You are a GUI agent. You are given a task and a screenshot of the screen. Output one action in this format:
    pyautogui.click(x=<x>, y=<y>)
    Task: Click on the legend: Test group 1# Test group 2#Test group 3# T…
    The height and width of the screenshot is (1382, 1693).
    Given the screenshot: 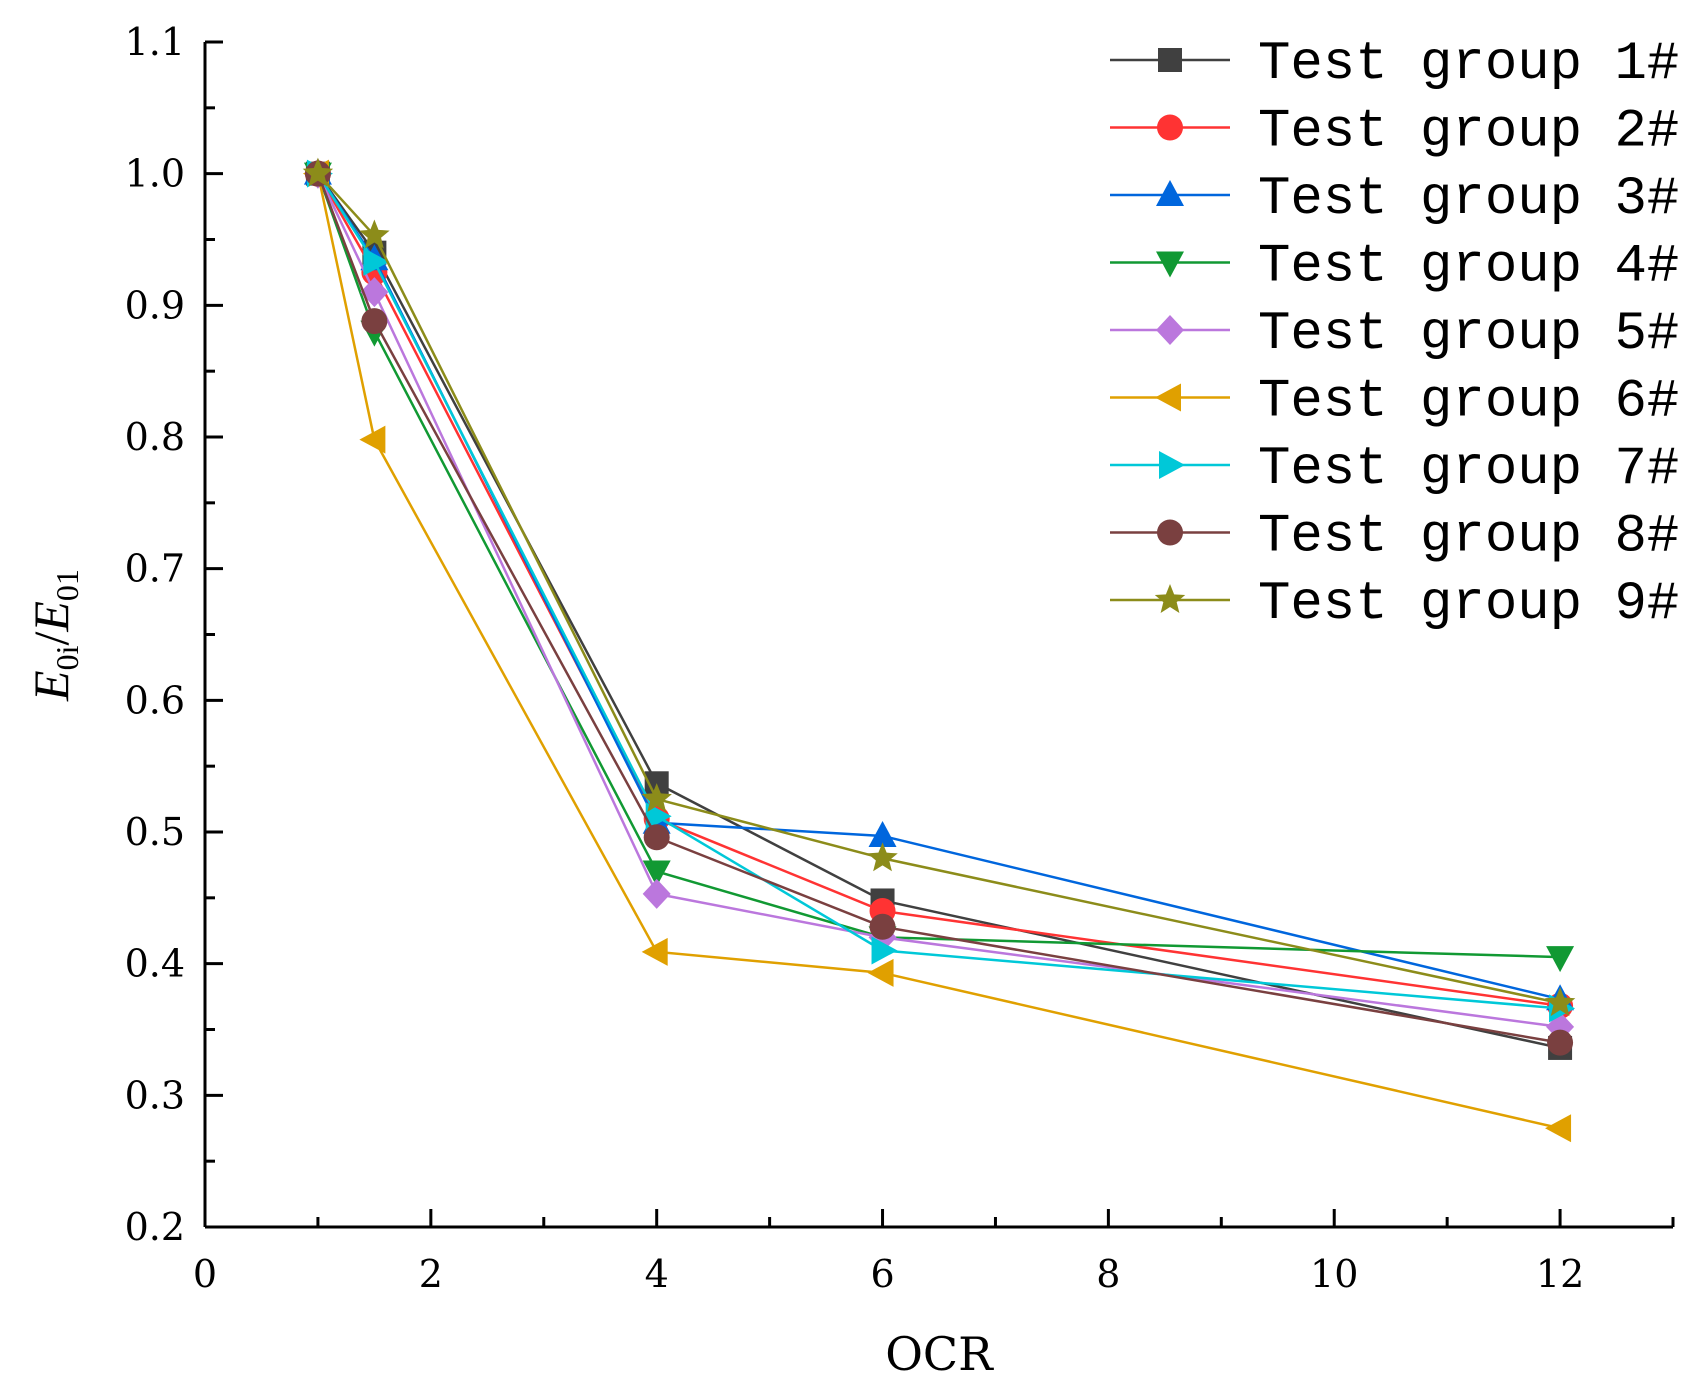 What is the action you would take?
    pyautogui.click(x=1394, y=334)
    